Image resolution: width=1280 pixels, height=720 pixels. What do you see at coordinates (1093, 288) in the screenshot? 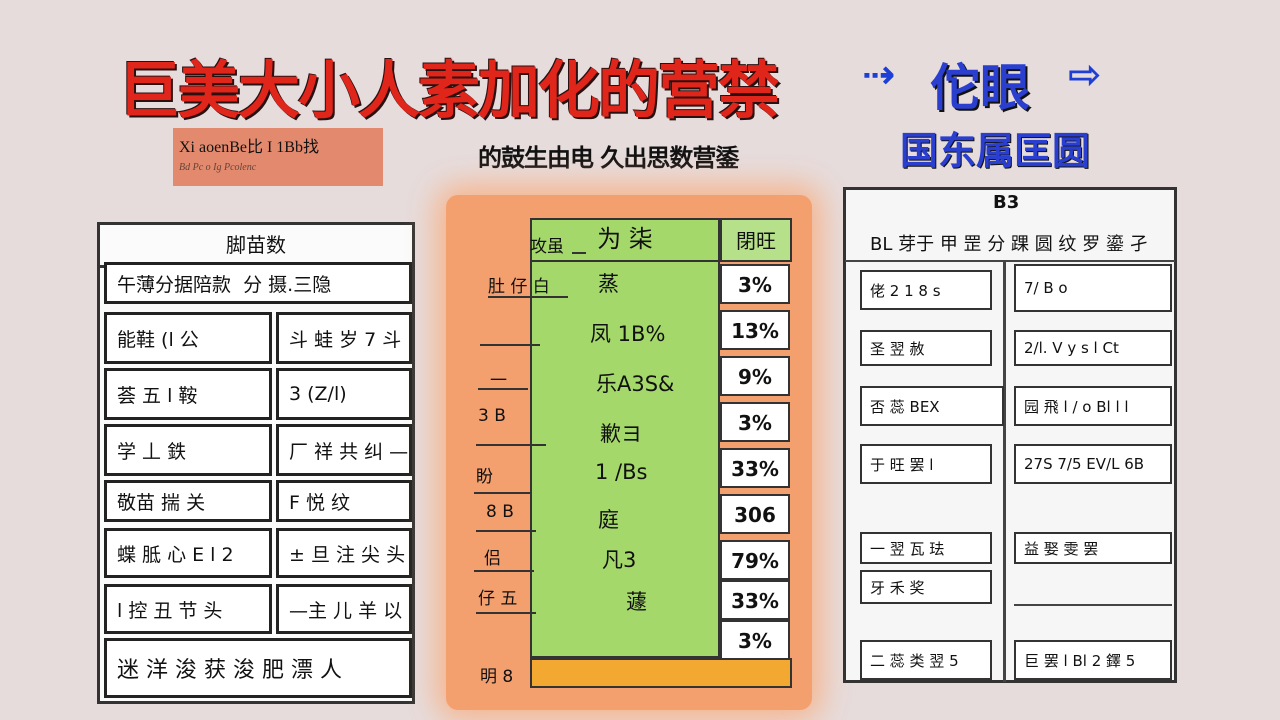
I see `right-right-item: 7/ B o` at bounding box center [1093, 288].